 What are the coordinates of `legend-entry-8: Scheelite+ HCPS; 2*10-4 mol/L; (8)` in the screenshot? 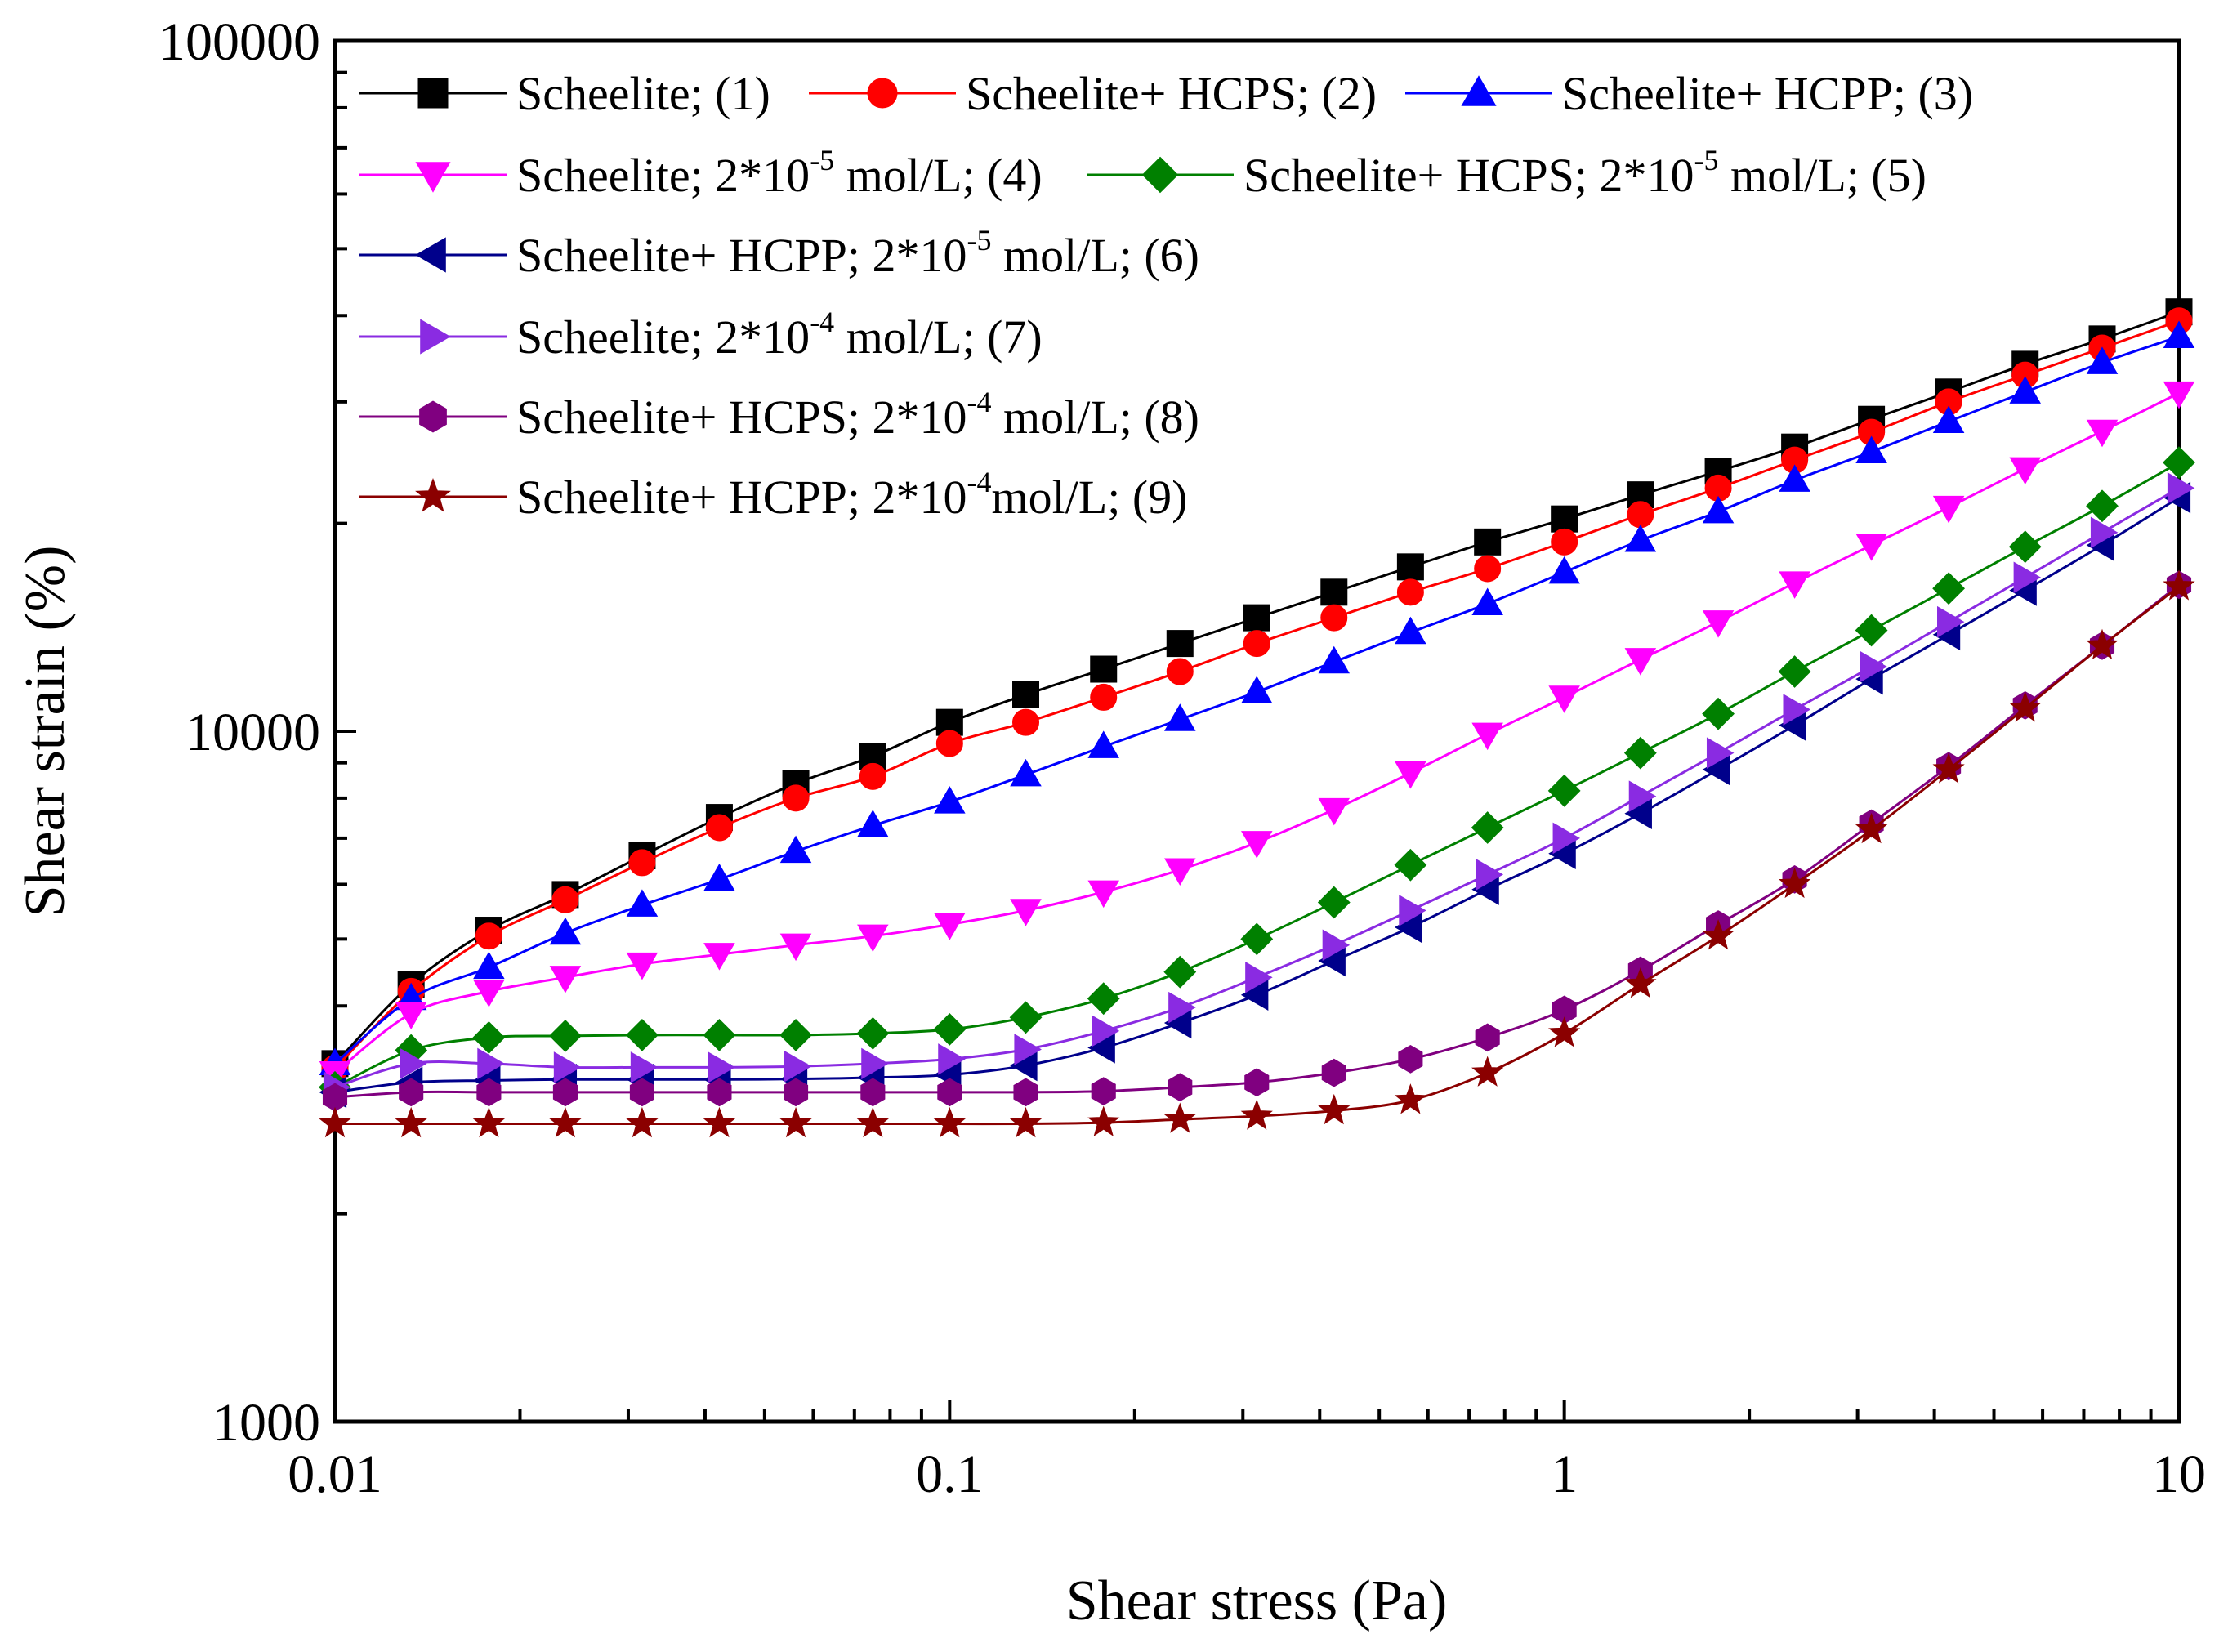 It's located at (779, 415).